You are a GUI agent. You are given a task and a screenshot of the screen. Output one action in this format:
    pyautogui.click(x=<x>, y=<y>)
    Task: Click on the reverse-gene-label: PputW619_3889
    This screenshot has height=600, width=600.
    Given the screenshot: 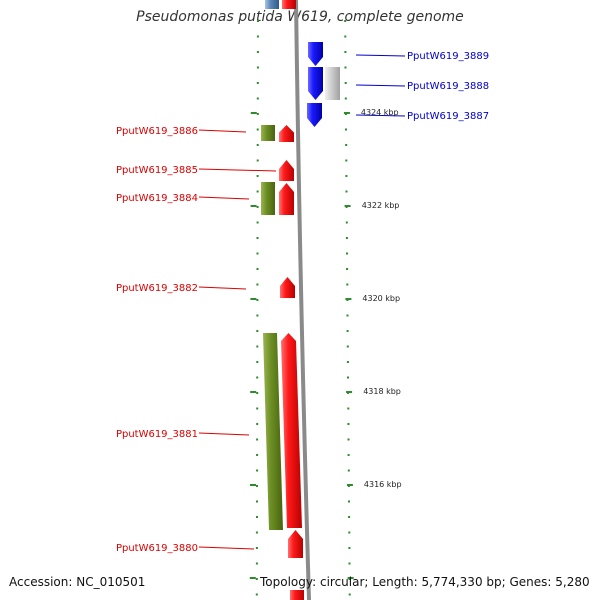 What is the action you would take?
    pyautogui.click(x=448, y=56)
    